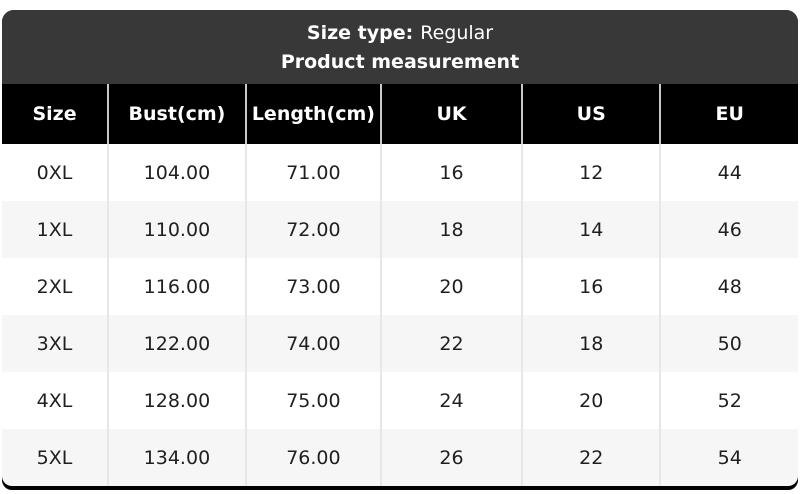 The image size is (800, 494). Describe the element at coordinates (728, 457) in the screenshot. I see `cell-eu: 54` at that location.